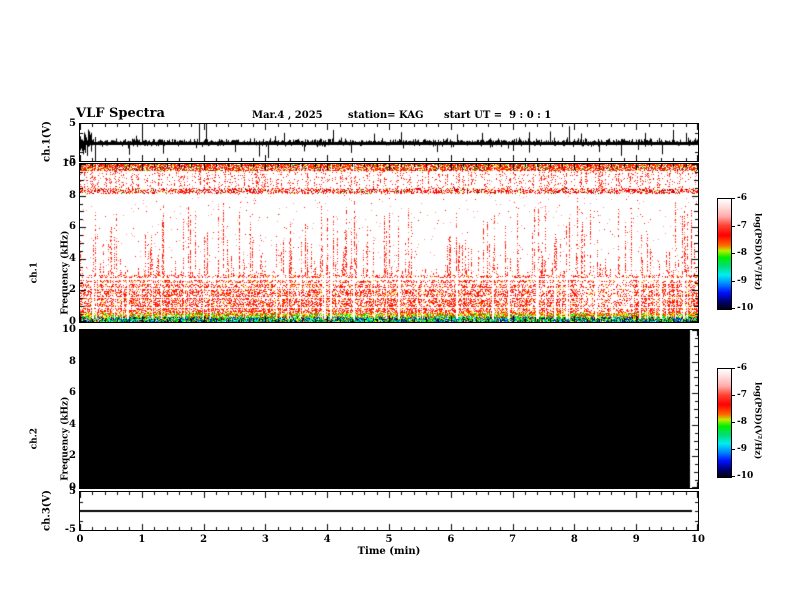  What do you see at coordinates (386, 115) in the screenshot?
I see `station-text: station= KAG` at bounding box center [386, 115].